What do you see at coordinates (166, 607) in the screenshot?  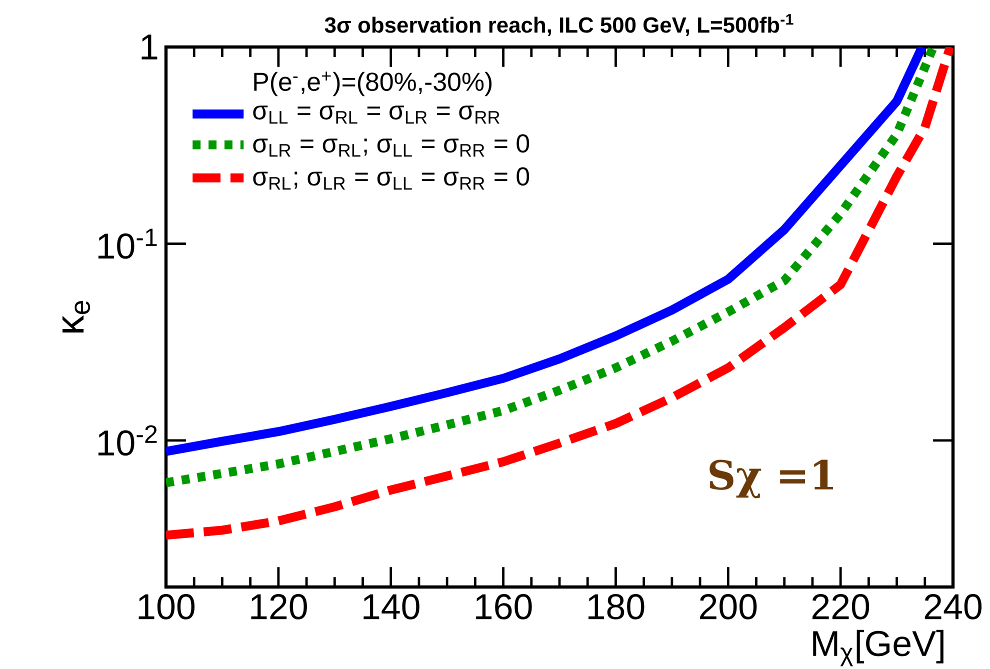 I see `x-tick-label: 100` at bounding box center [166, 607].